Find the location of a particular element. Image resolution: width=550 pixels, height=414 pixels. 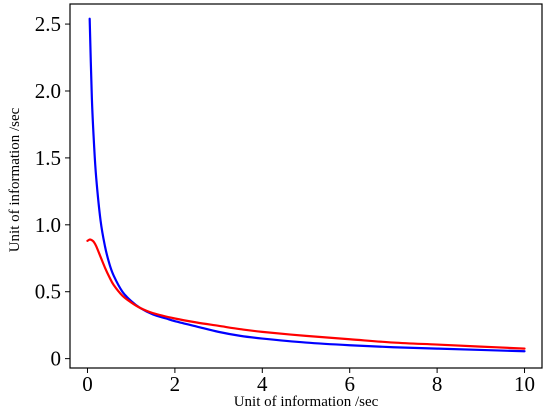

y-tick-label: 2.0 is located at coordinates (48, 91).